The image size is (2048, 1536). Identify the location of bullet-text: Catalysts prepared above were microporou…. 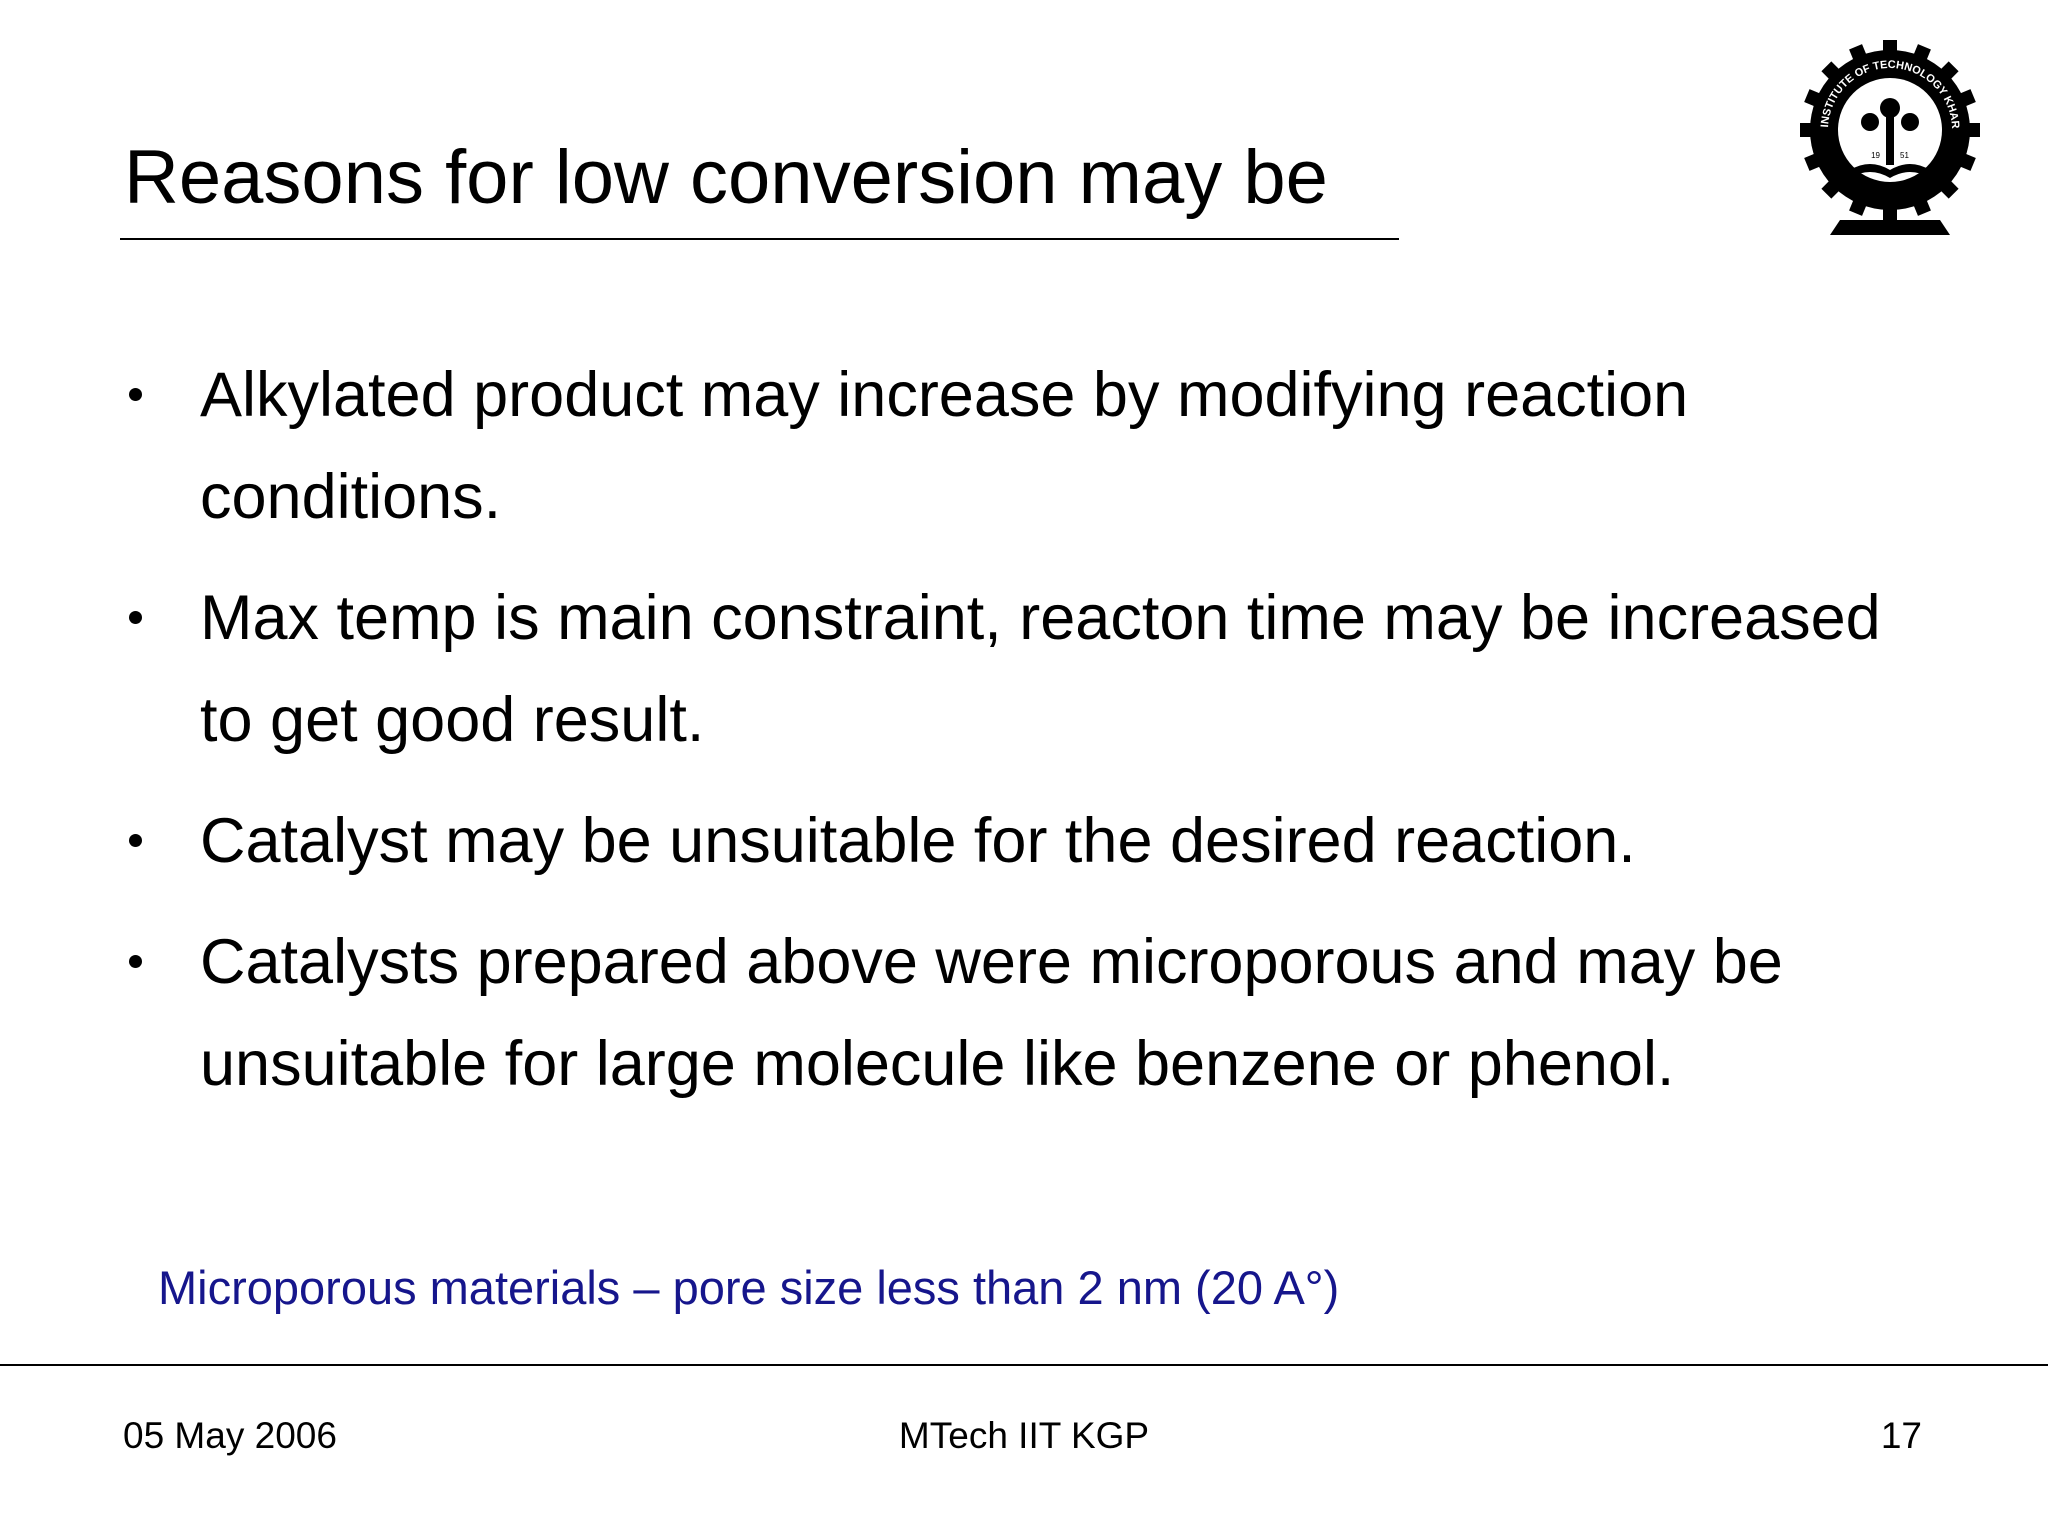
(991, 1013).